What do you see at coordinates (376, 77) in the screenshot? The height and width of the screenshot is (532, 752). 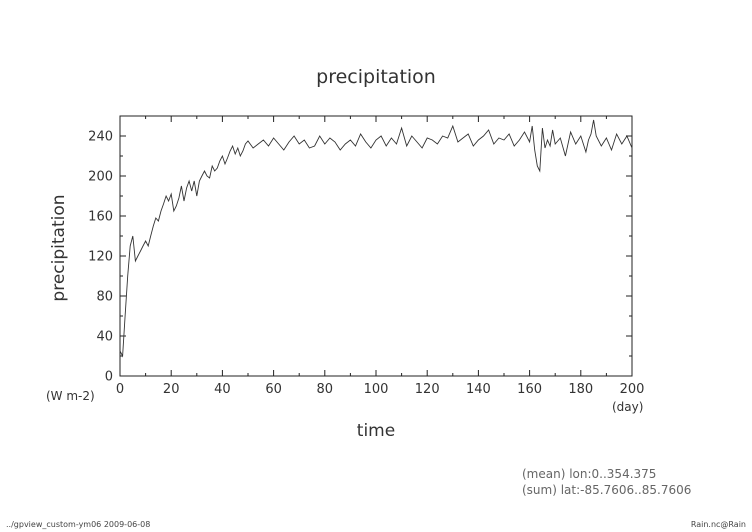 I see `chart-title: precipitation` at bounding box center [376, 77].